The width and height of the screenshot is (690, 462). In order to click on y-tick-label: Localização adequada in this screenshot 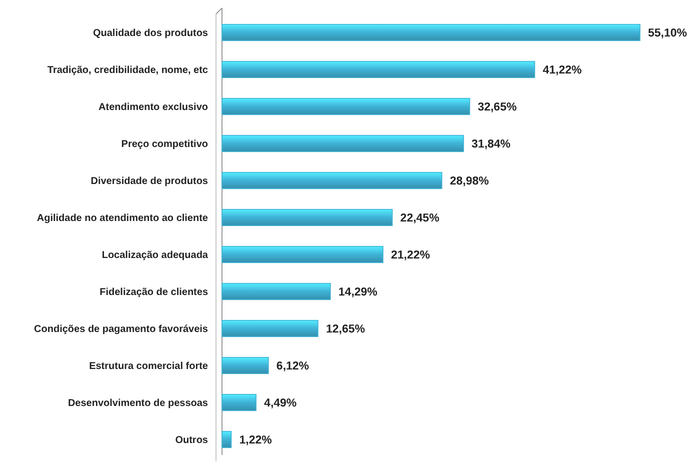, I will do `click(155, 255)`.